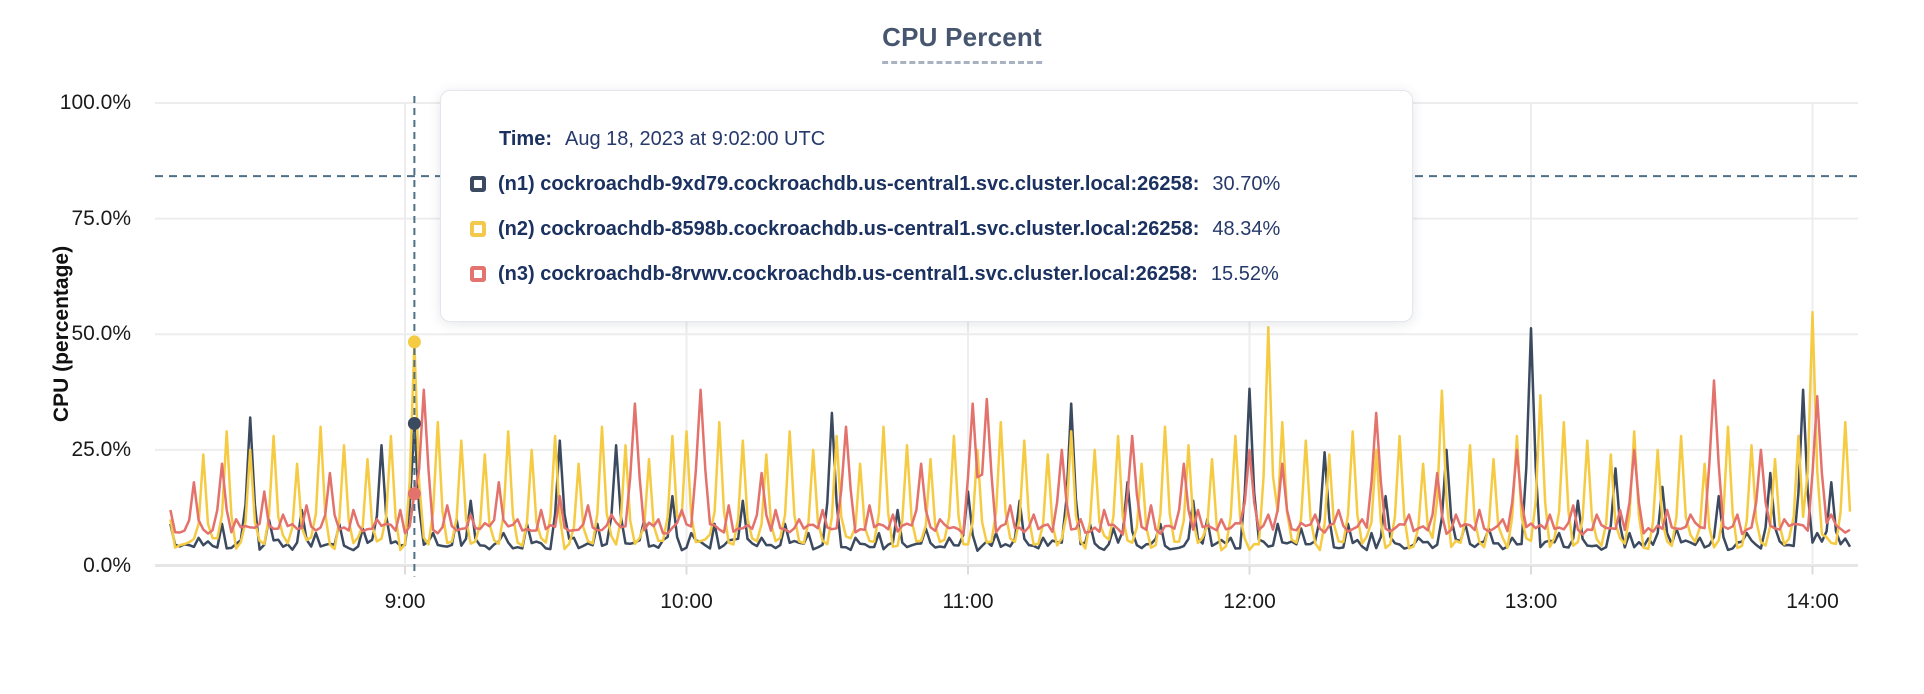 The image size is (1924, 694). I want to click on tooltip-time-label: Time:, so click(525, 138).